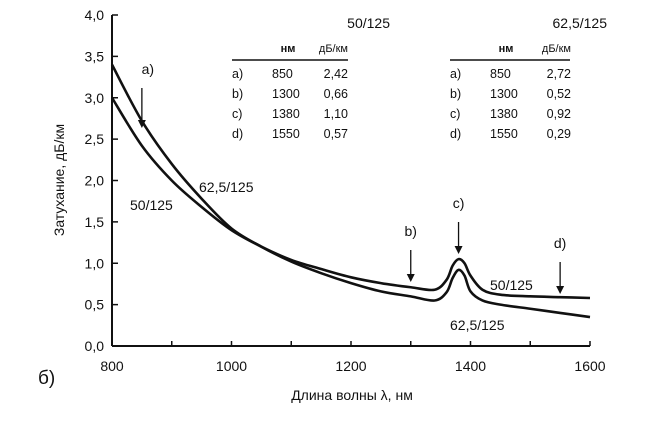 The width and height of the screenshot is (648, 435). Describe the element at coordinates (559, 134) in the screenshot. I see `table-cell: 0,29` at that location.